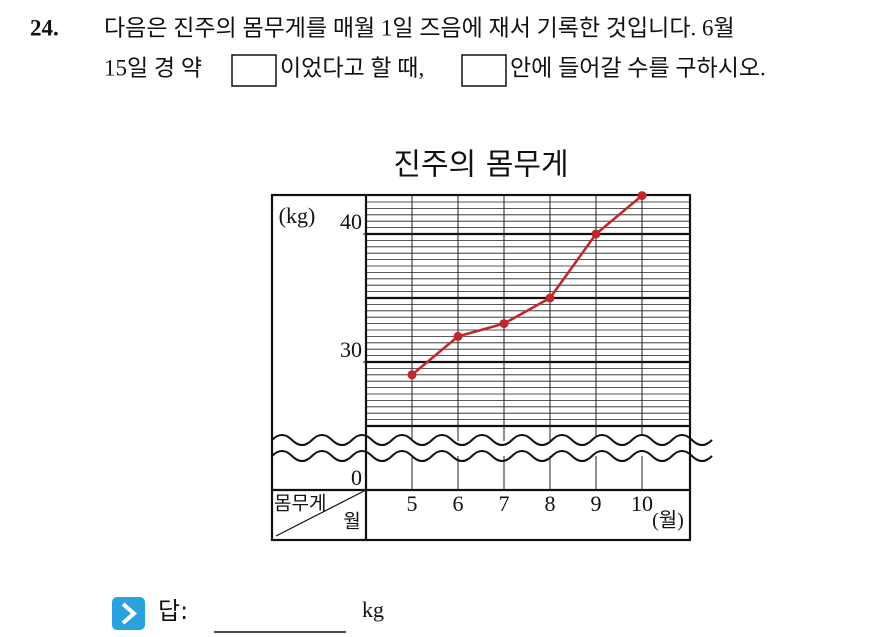 This screenshot has width=884, height=637. I want to click on x-unit: (월), so click(668, 520).